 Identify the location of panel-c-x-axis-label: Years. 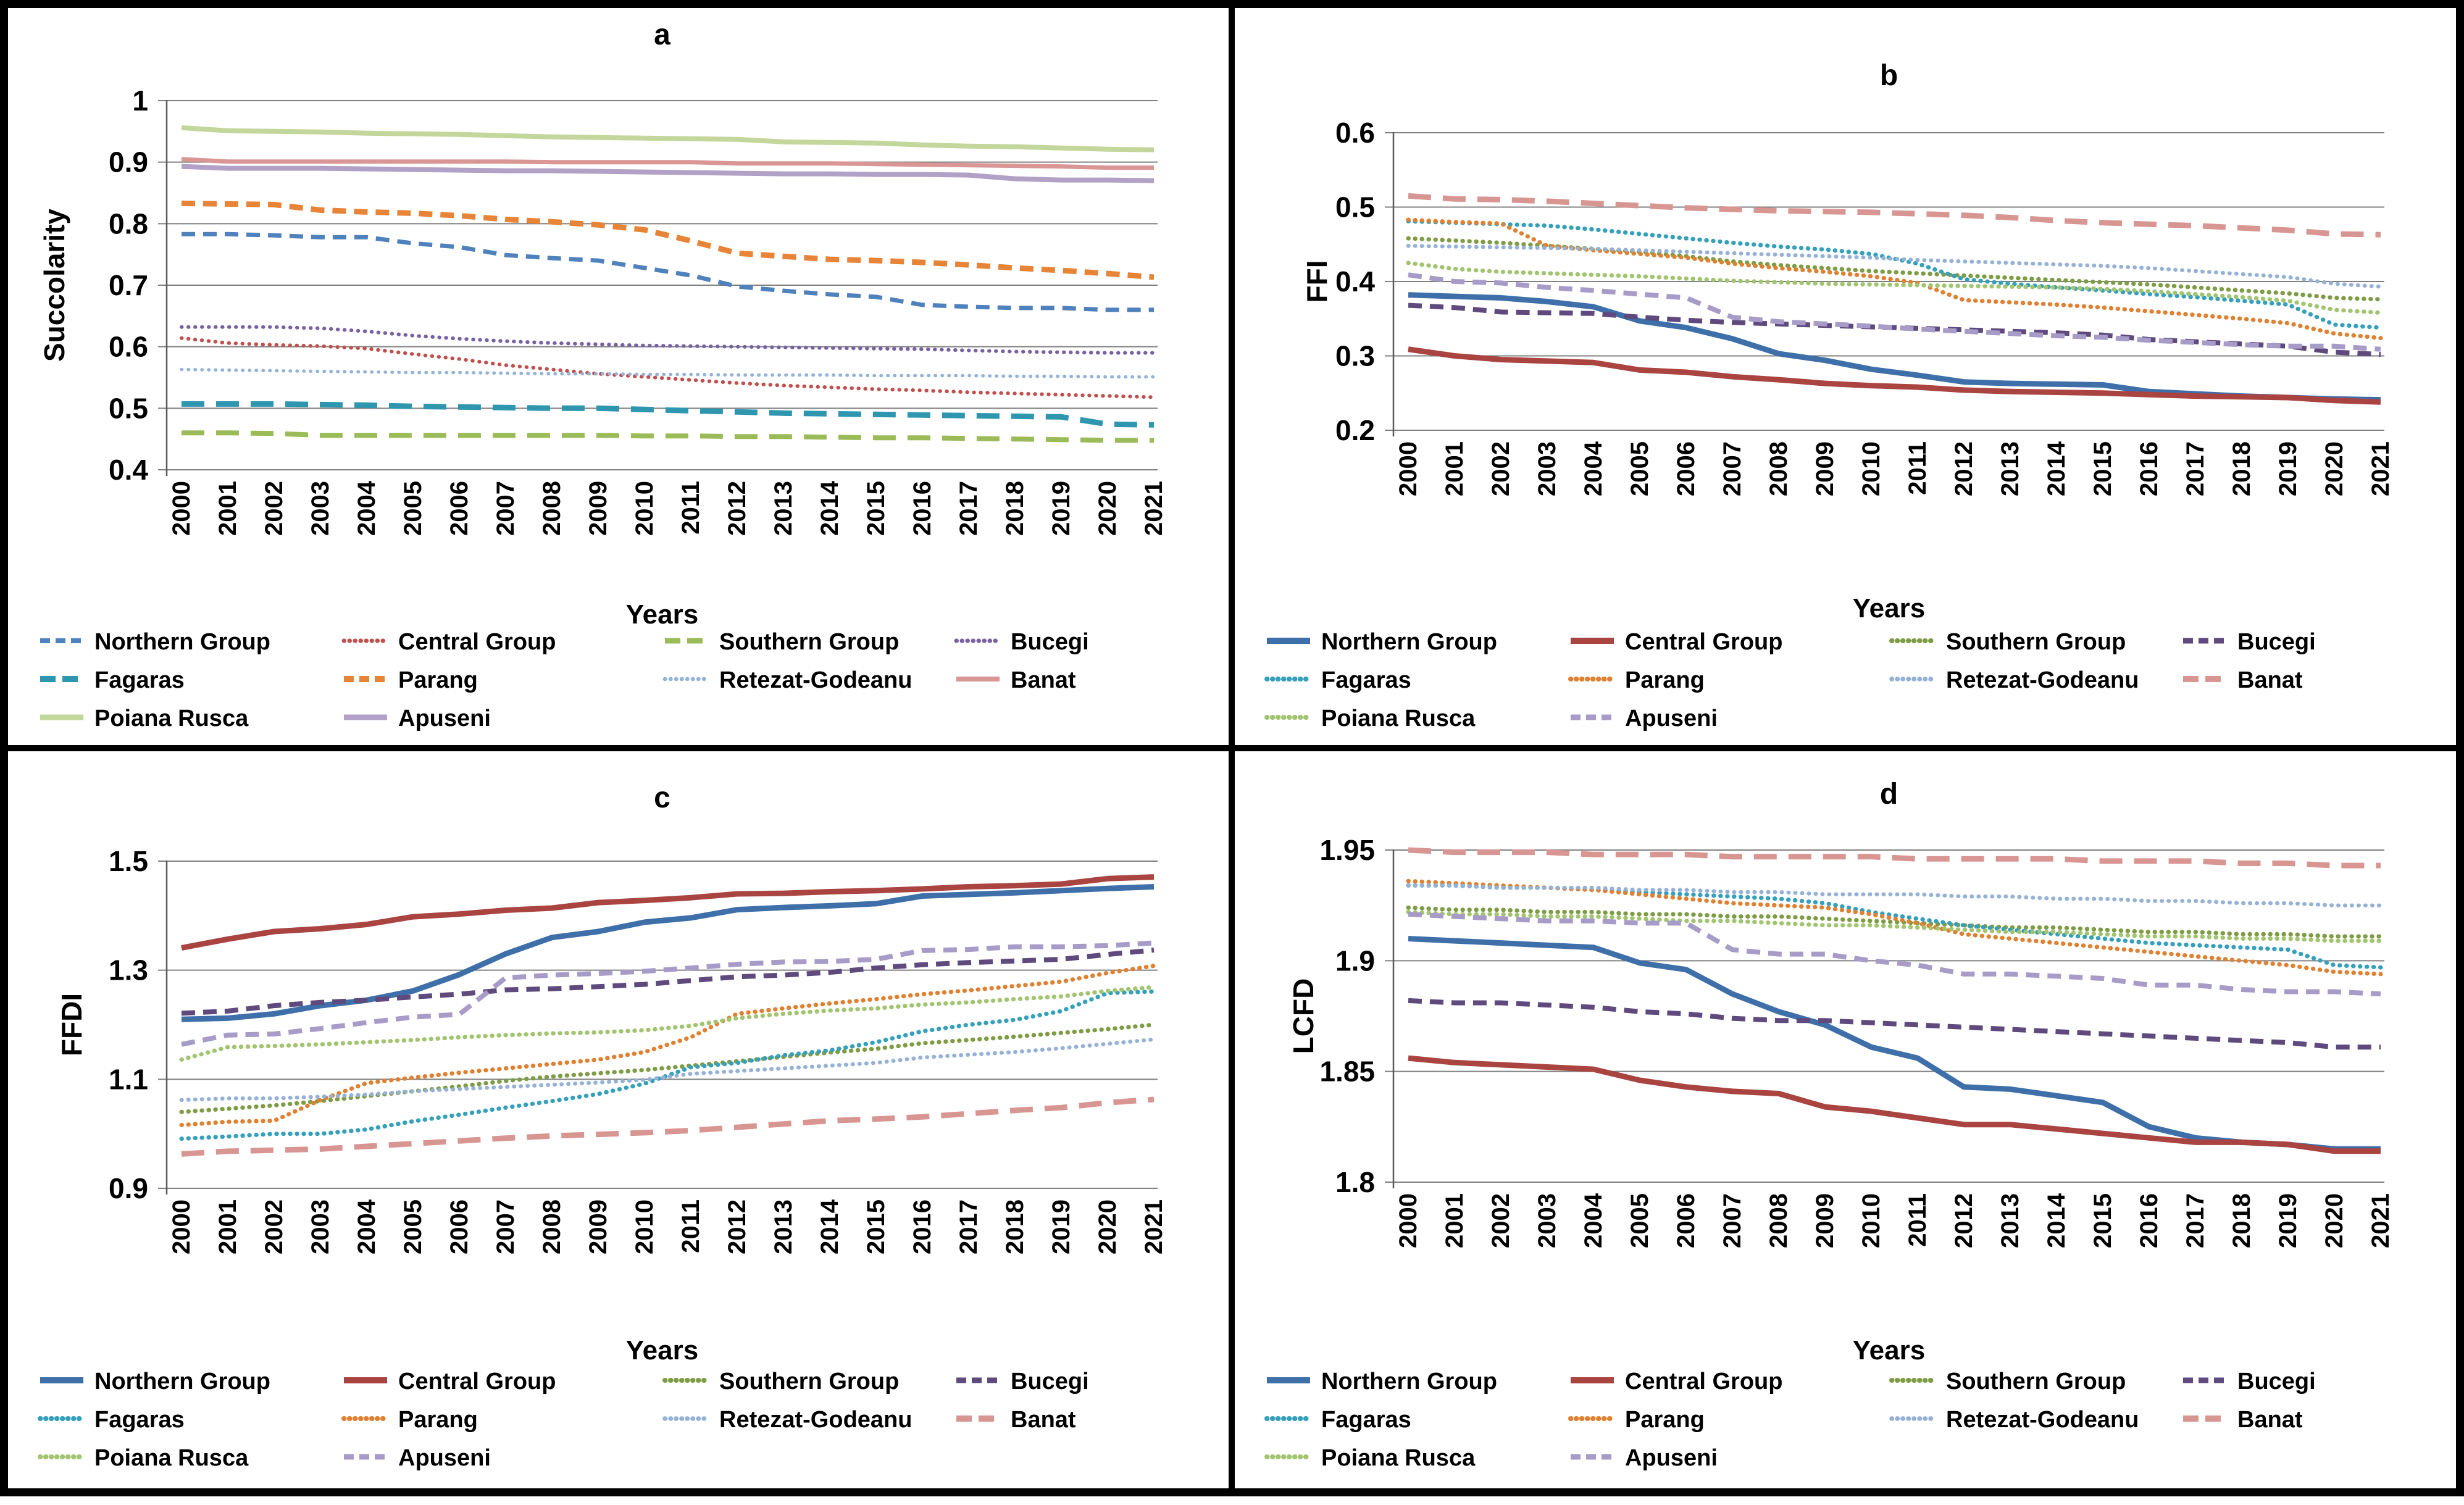
(662, 1350).